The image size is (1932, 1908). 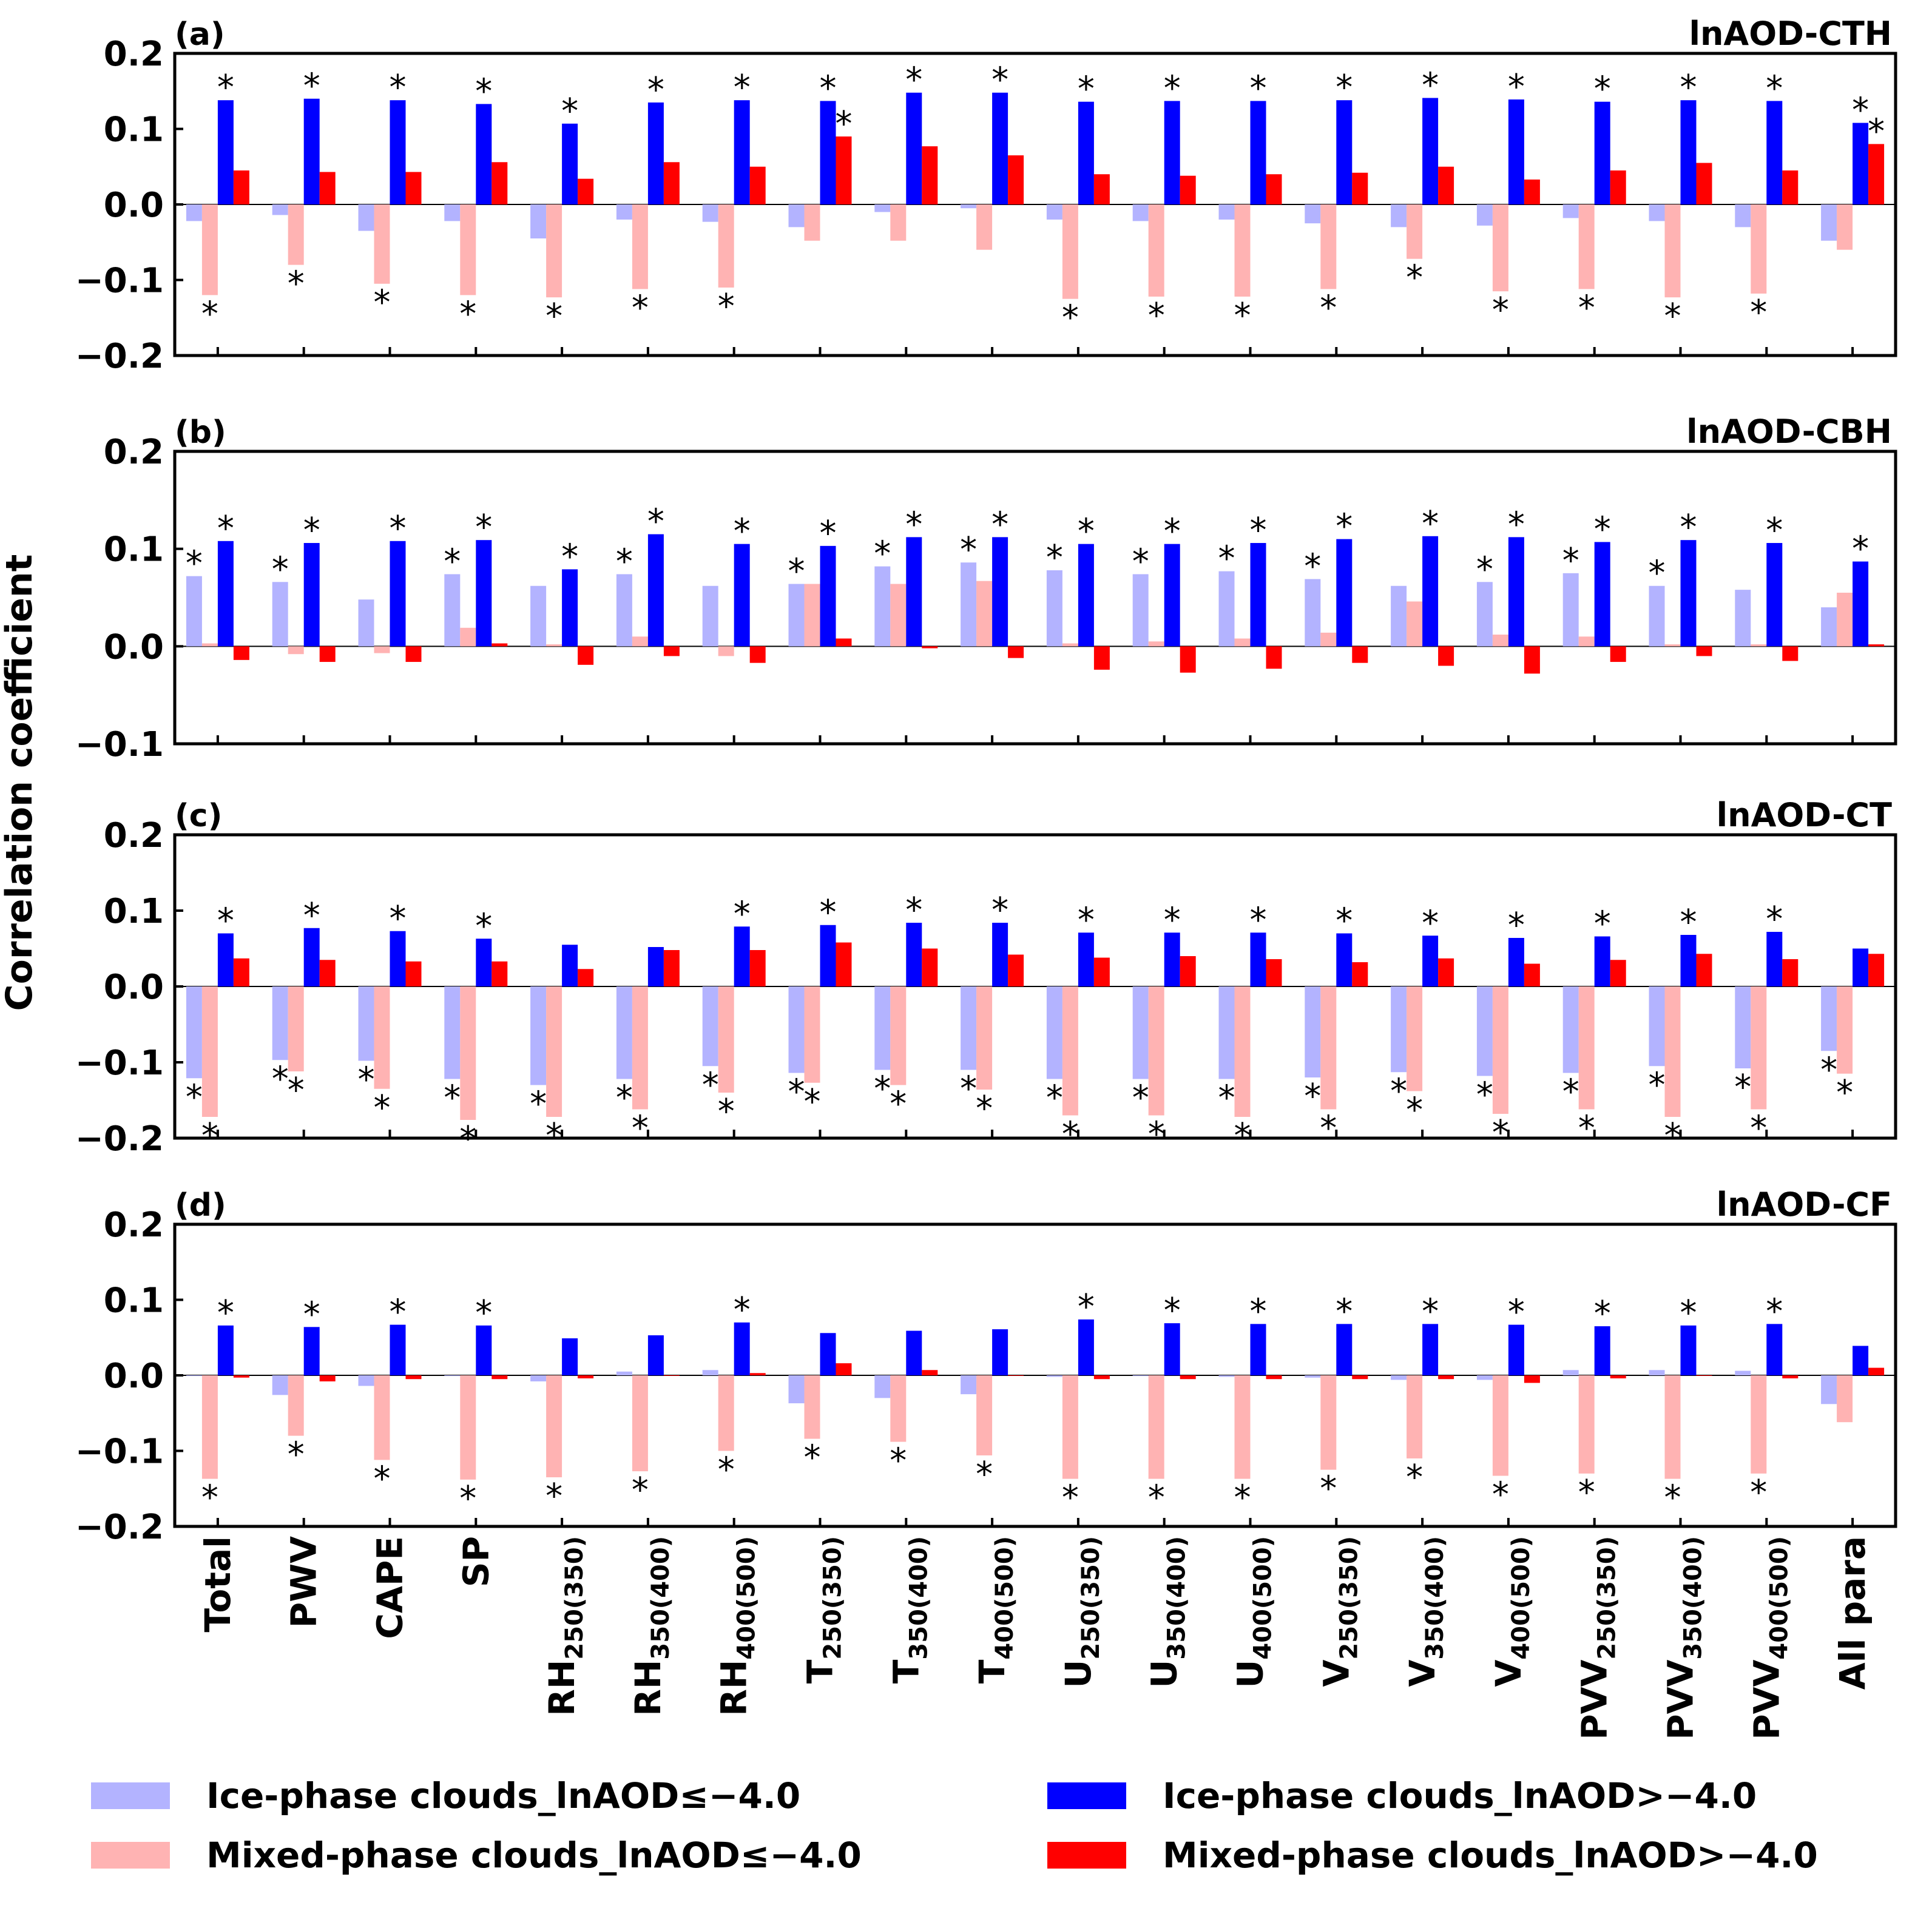 I want to click on legend-item-2: Mixed-phase clouds_lnAOD≤−4.0, so click(x=476, y=1855).